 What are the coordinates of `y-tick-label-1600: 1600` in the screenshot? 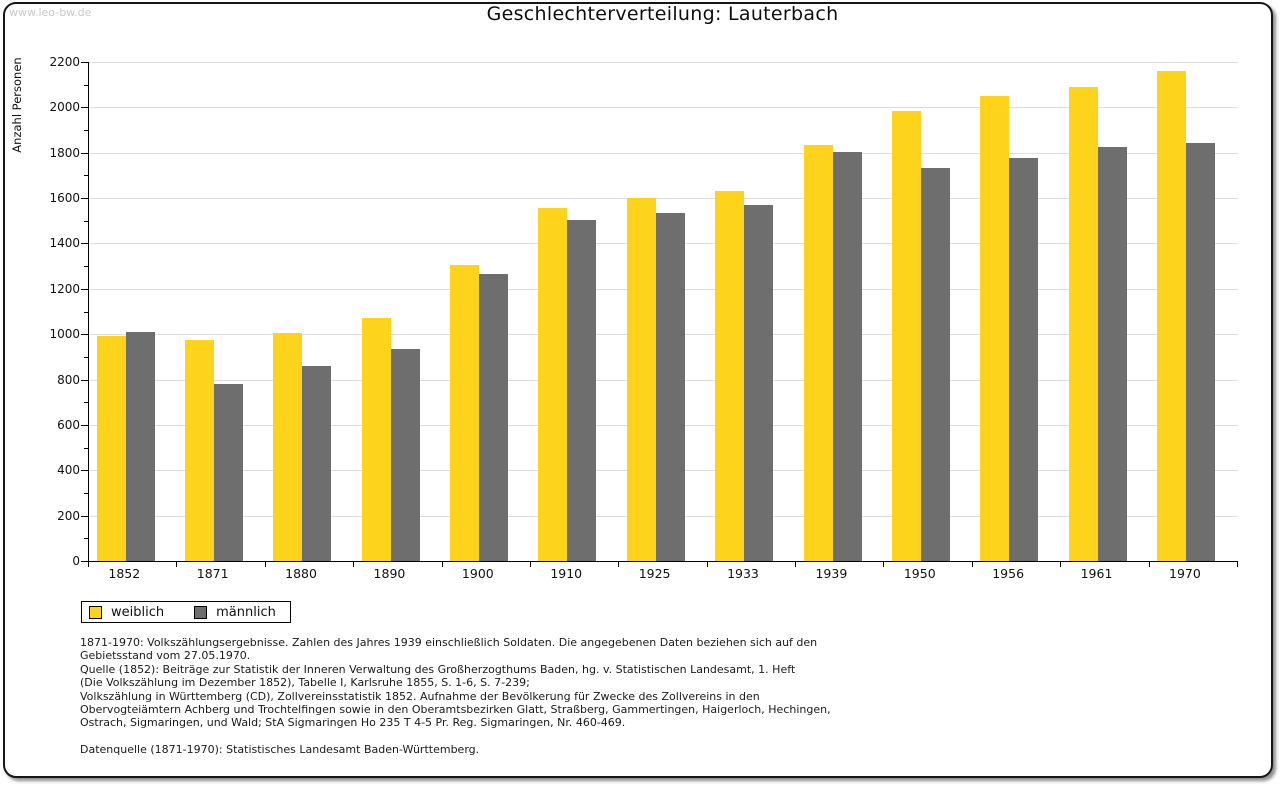 It's located at (64, 198).